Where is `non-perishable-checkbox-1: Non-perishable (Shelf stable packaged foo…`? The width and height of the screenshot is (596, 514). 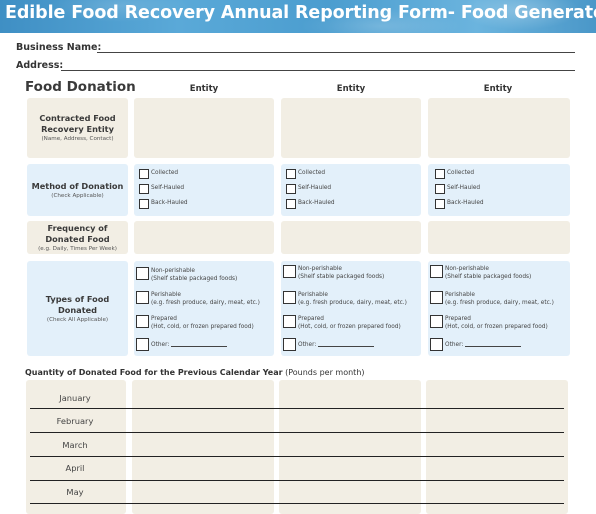 non-perishable-checkbox-1: Non-perishable (Shelf stable packaged foo… is located at coordinates (186, 275).